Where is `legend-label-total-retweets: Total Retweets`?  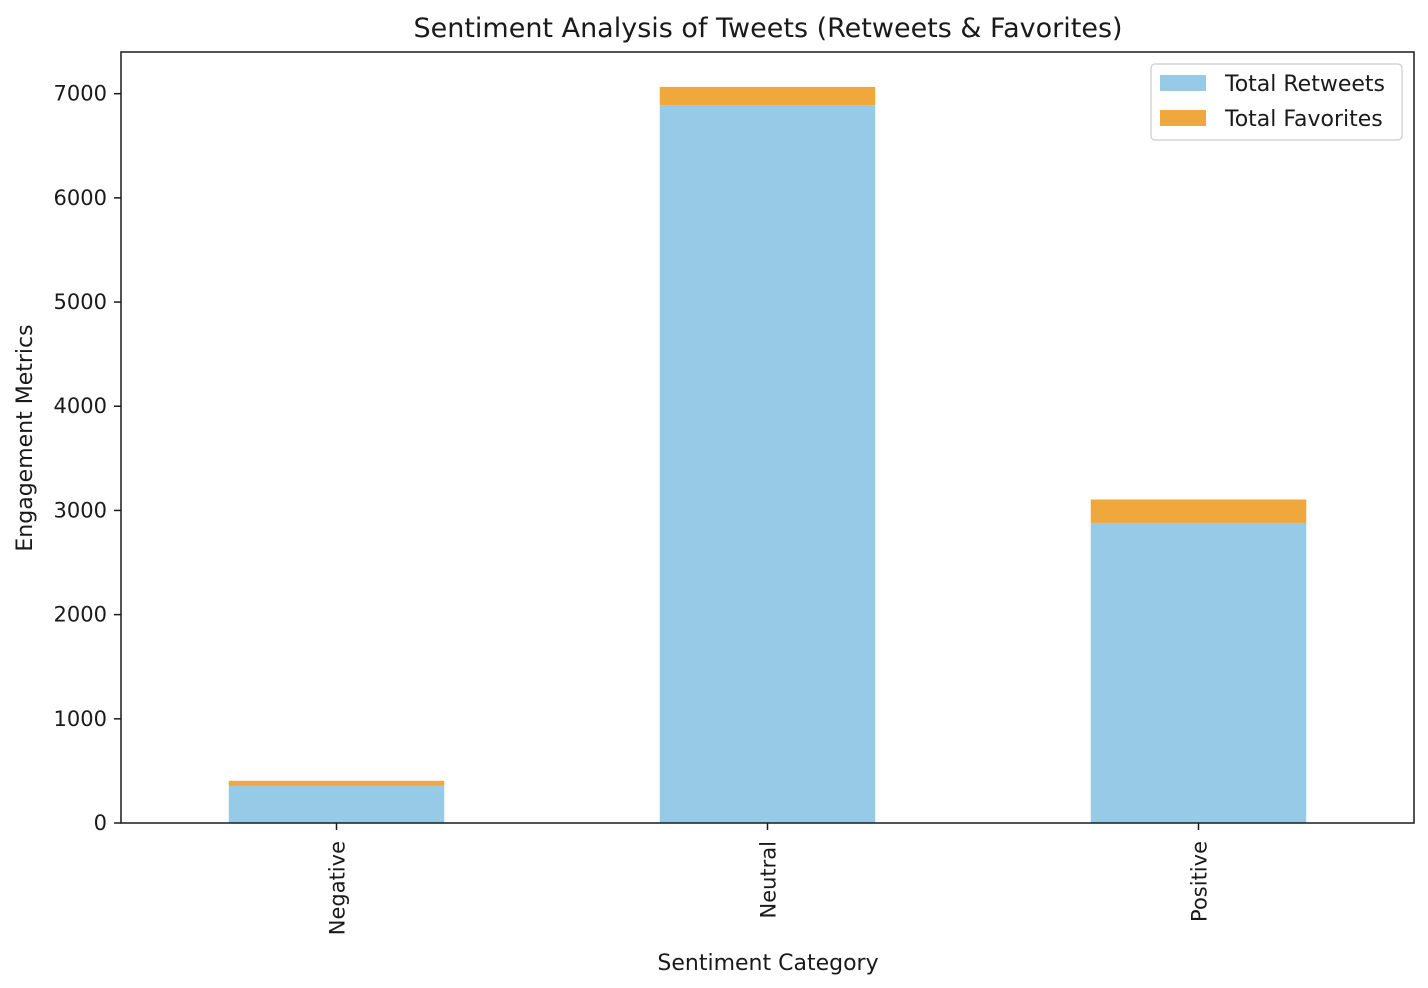
legend-label-total-retweets: Total Retweets is located at coordinates (1304, 84).